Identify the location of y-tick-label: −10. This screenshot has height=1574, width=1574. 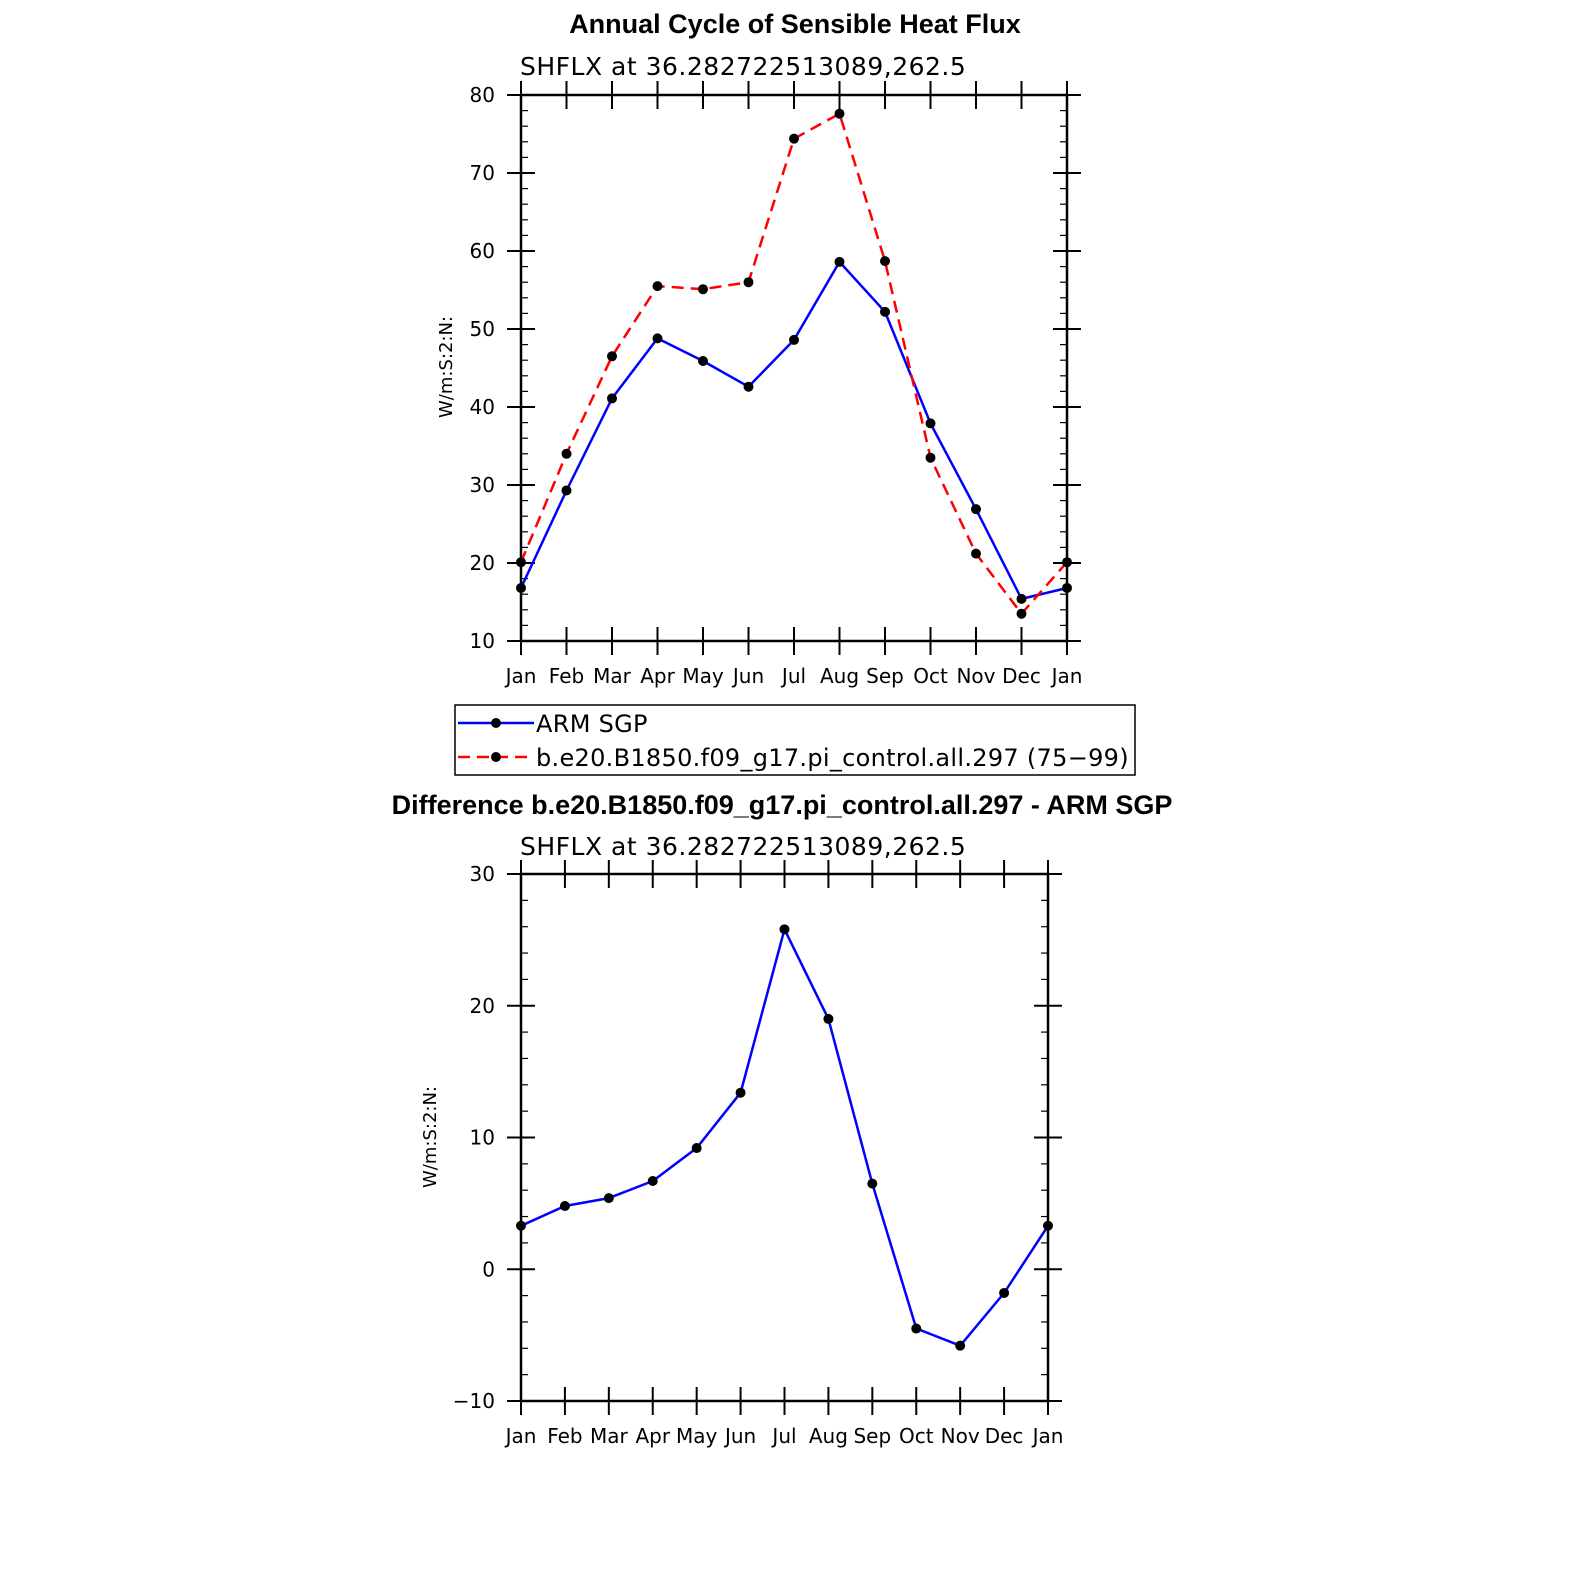
(474, 1401).